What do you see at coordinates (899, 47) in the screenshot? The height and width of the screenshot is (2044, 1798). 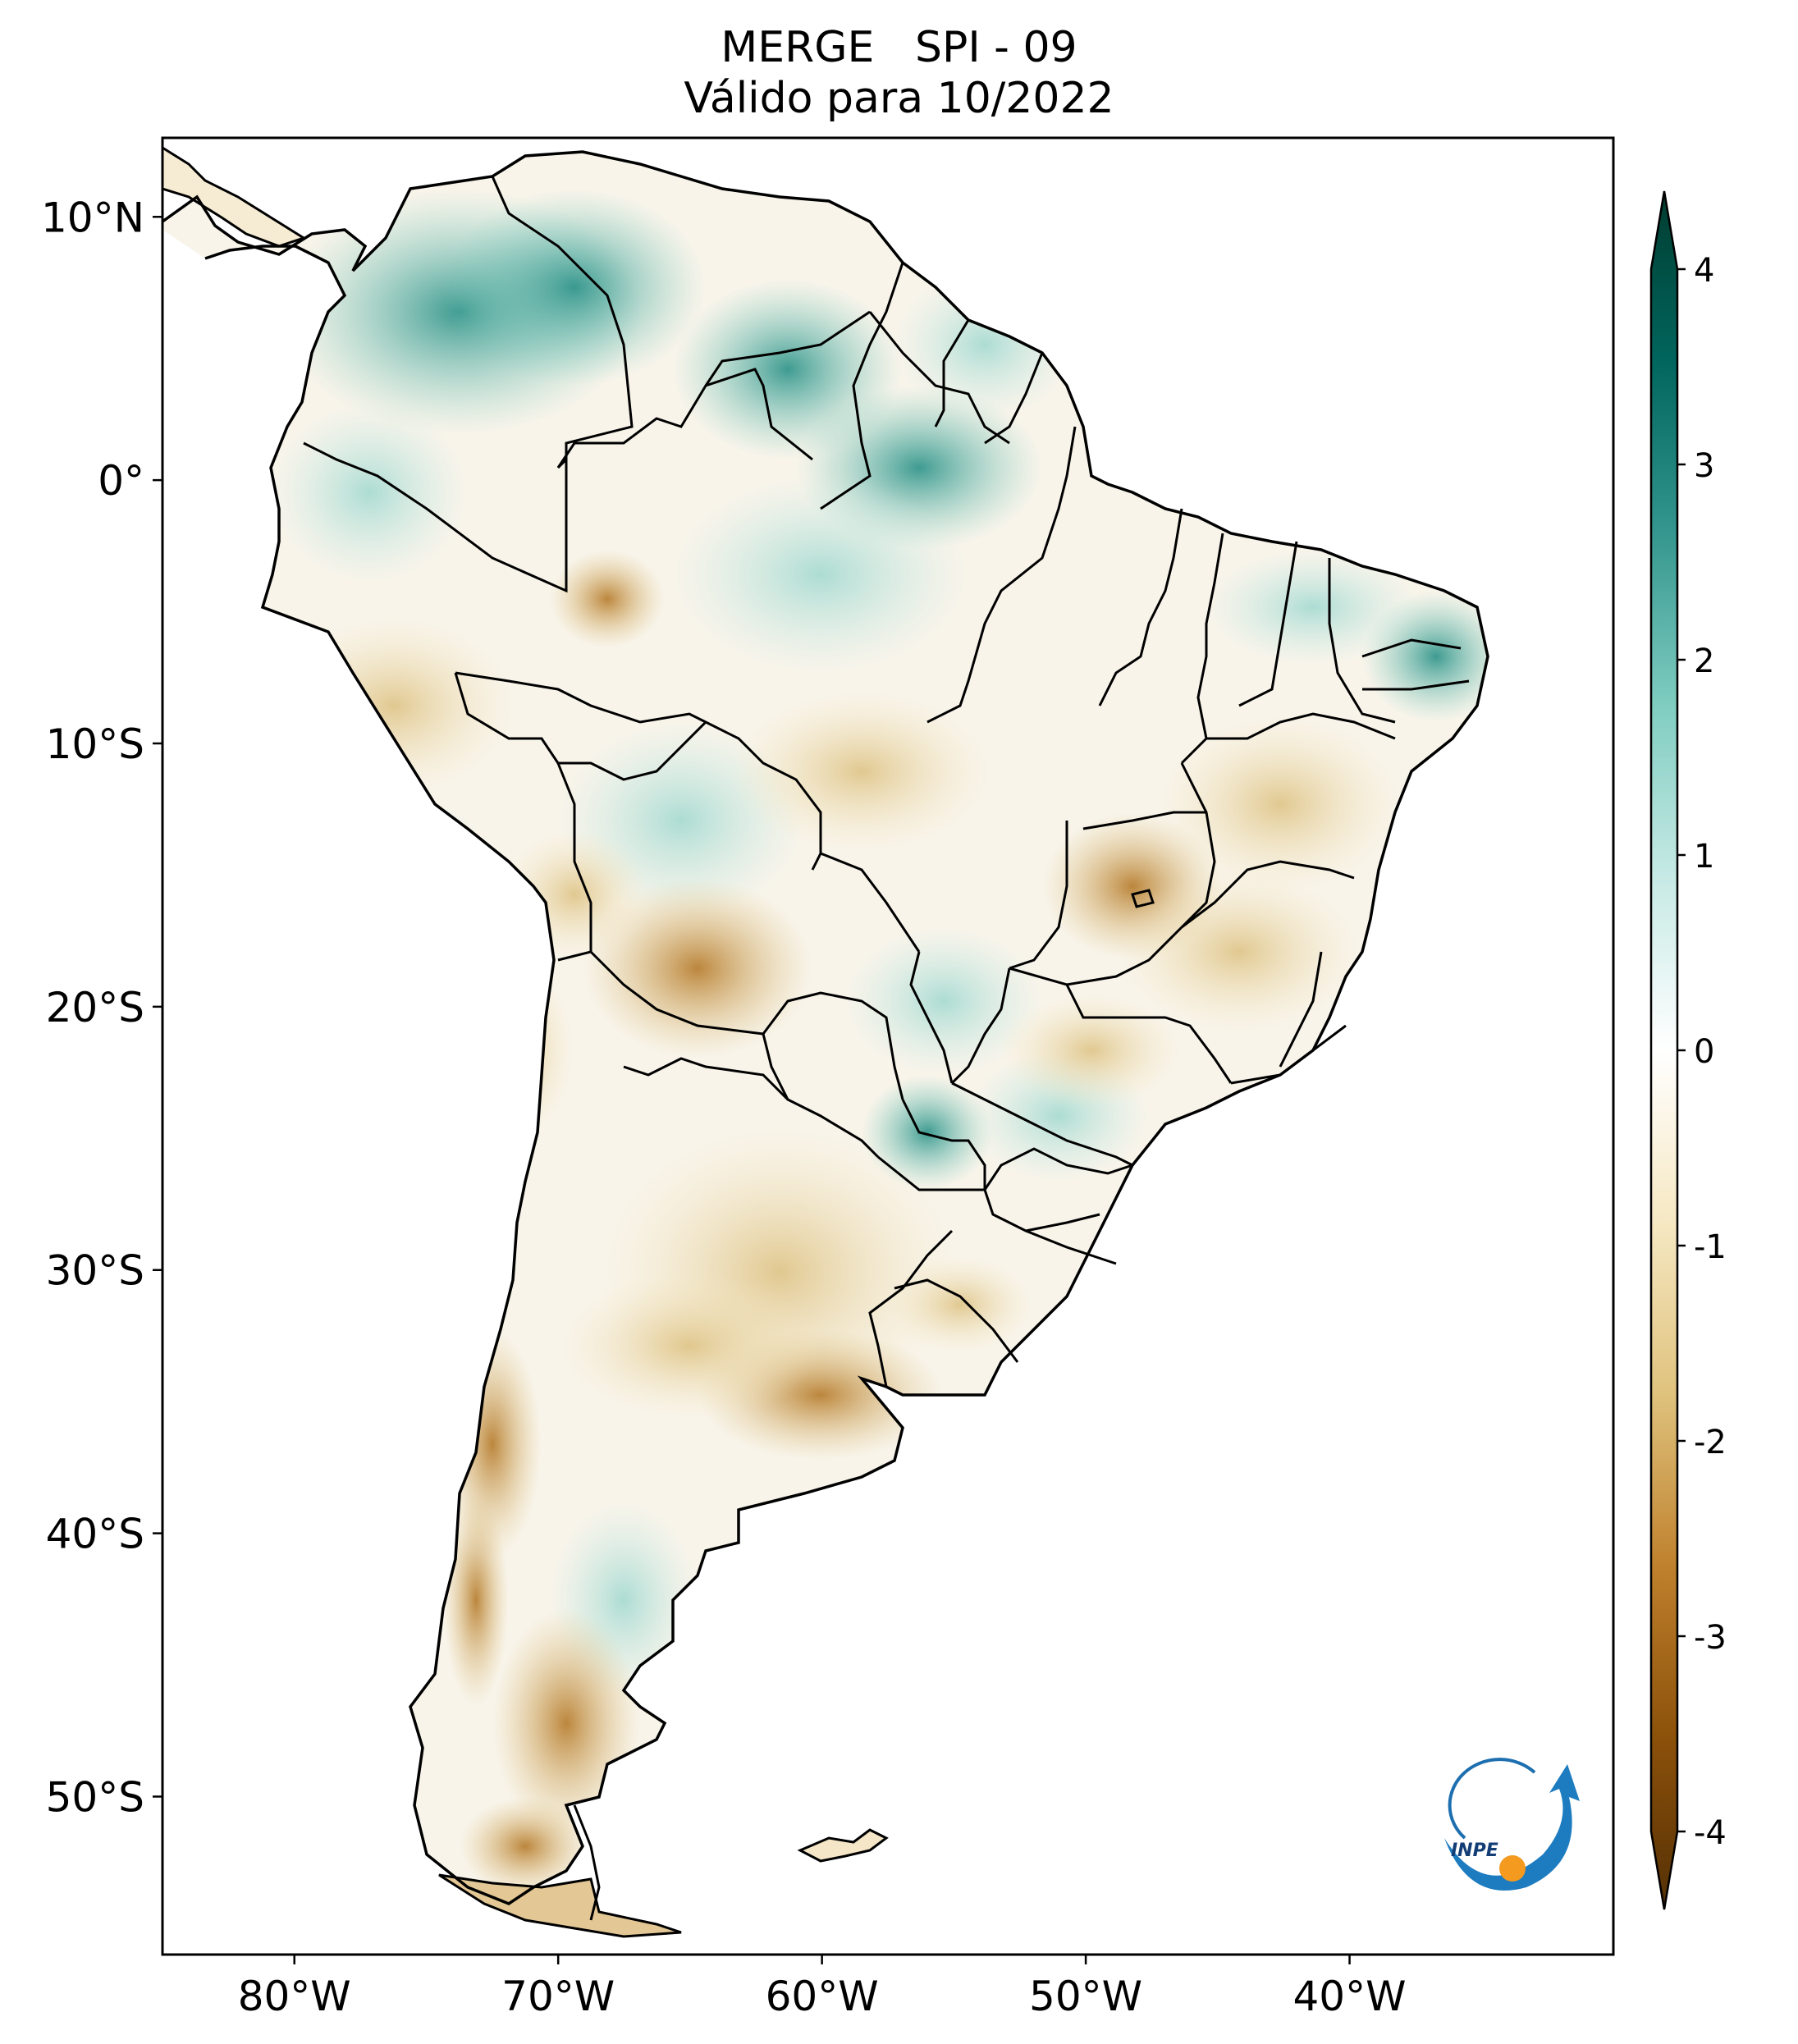 I see `map-title: MERGE SPI - 09` at bounding box center [899, 47].